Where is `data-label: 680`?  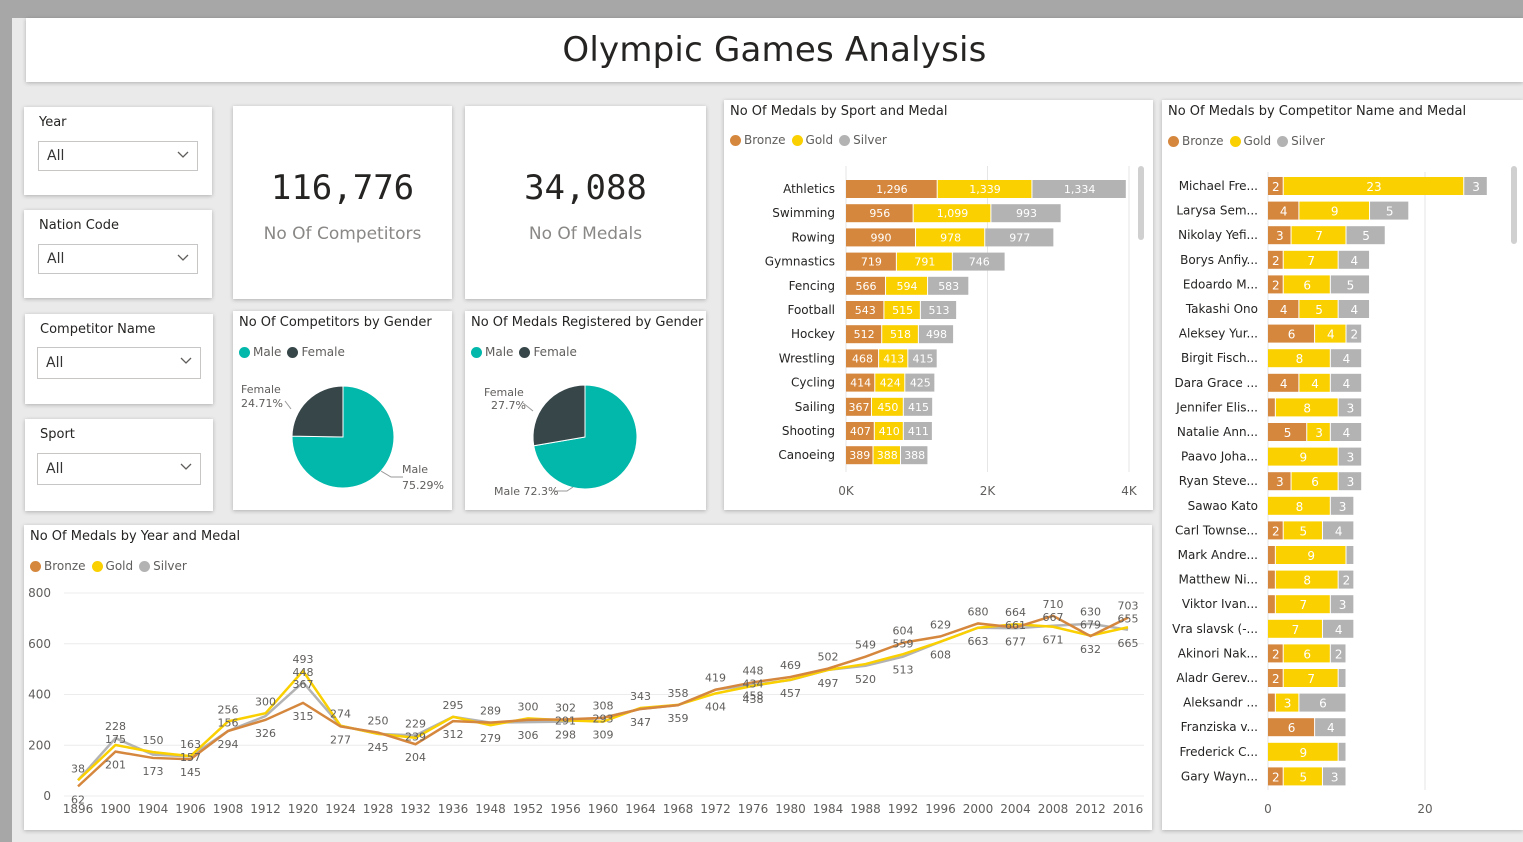
data-label: 680 is located at coordinates (978, 611).